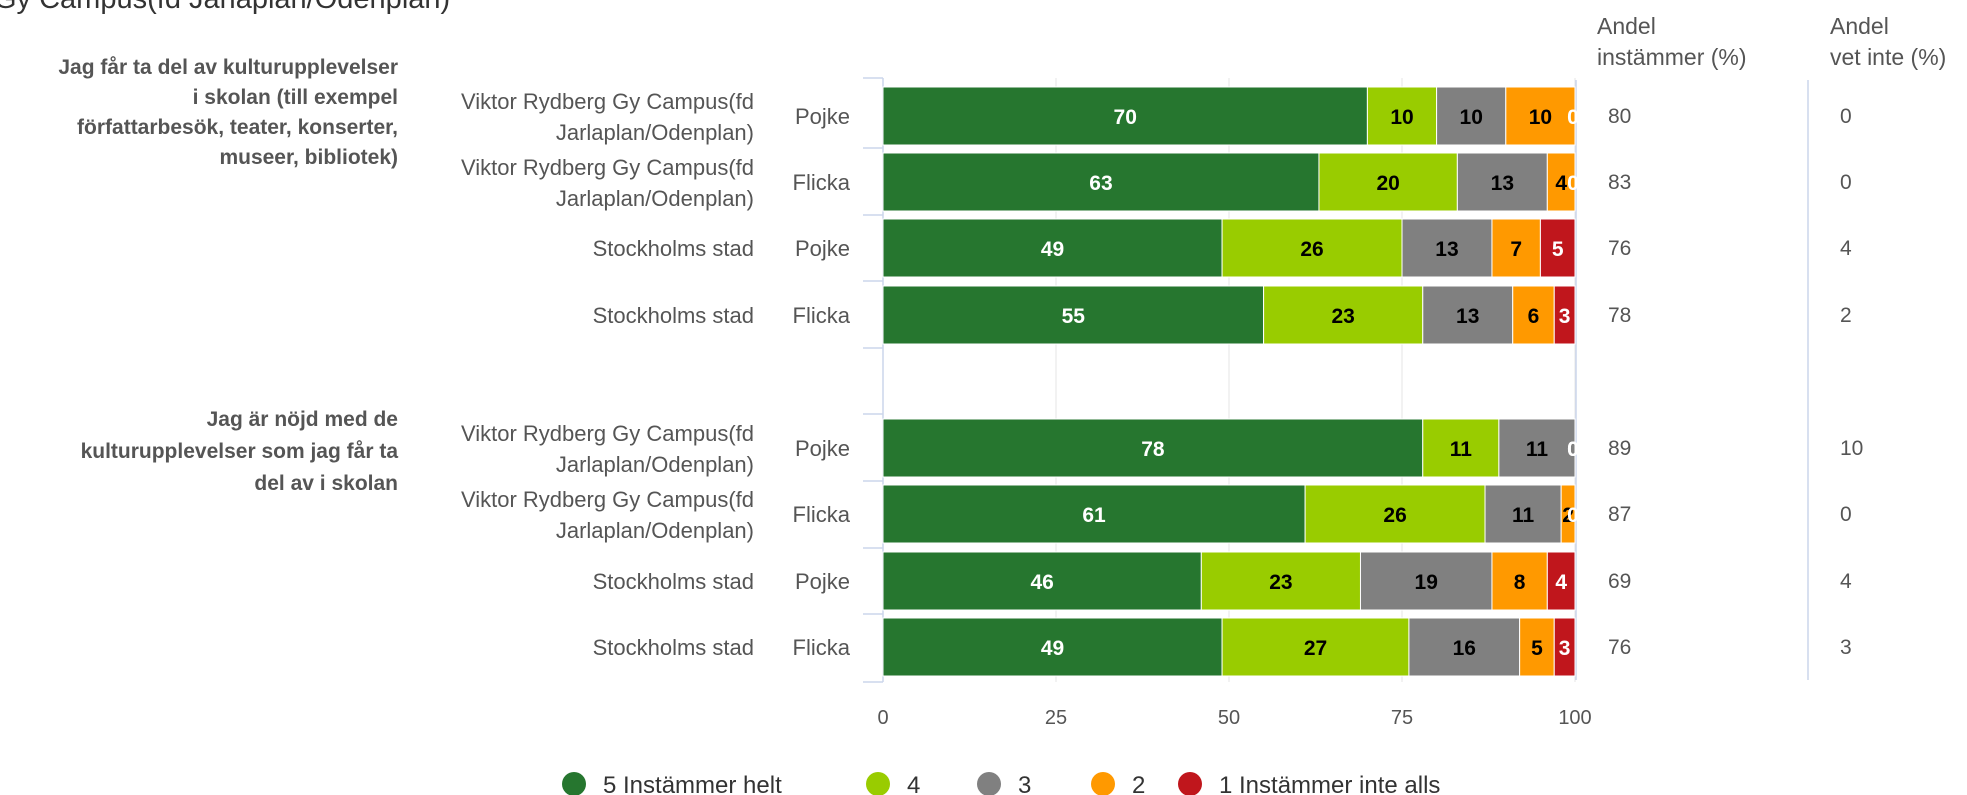  What do you see at coordinates (1074, 316) in the screenshot?
I see `data-label: 55` at bounding box center [1074, 316].